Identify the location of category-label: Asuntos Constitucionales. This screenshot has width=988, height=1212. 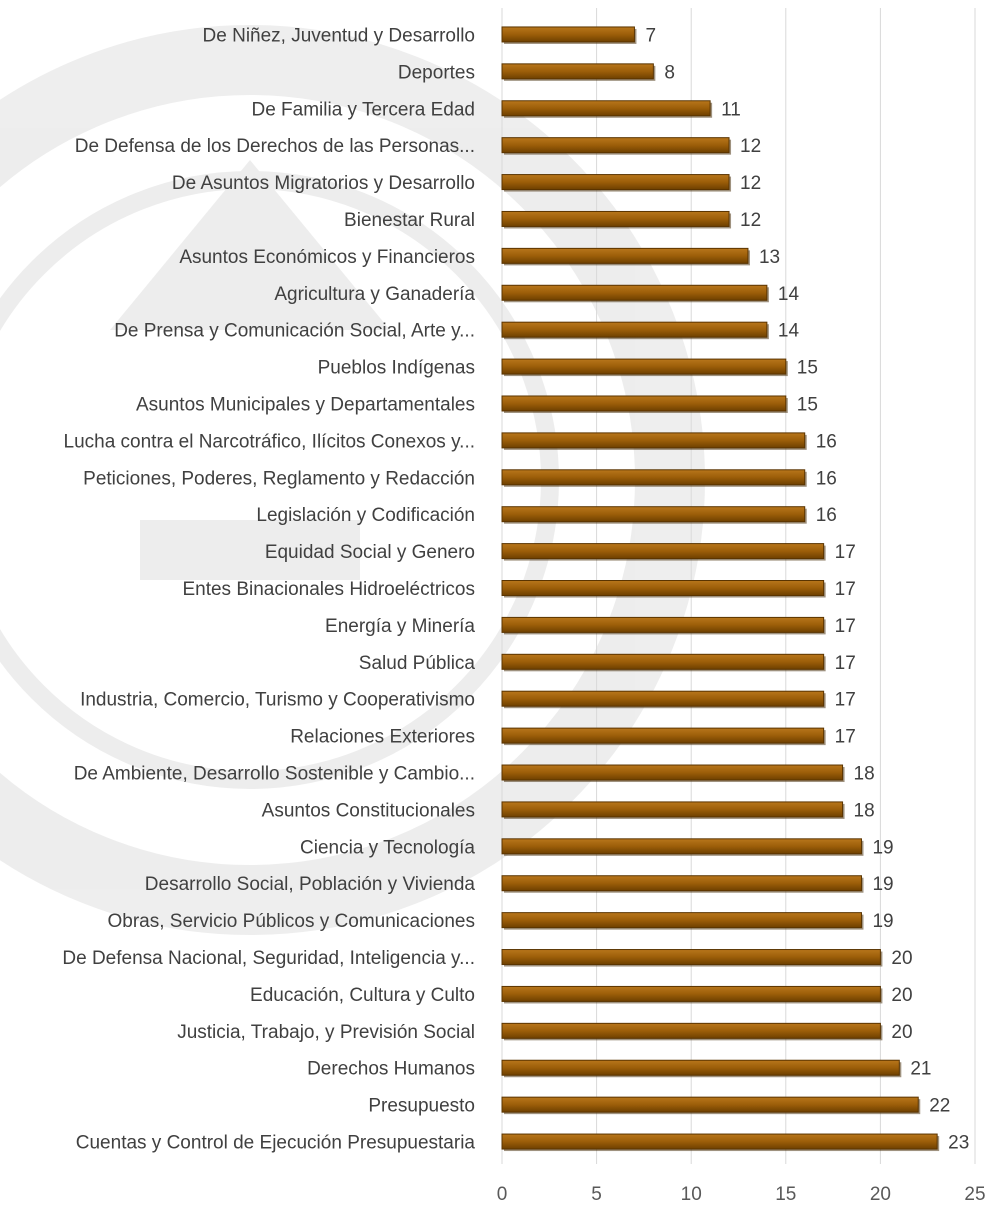
(368, 810).